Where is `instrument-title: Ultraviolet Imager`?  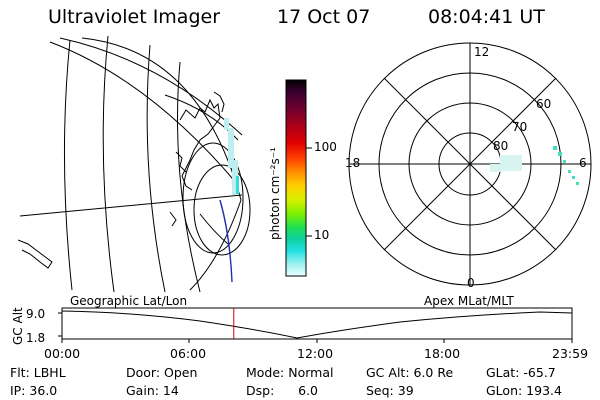
instrument-title: Ultraviolet Imager is located at coordinates (134, 17).